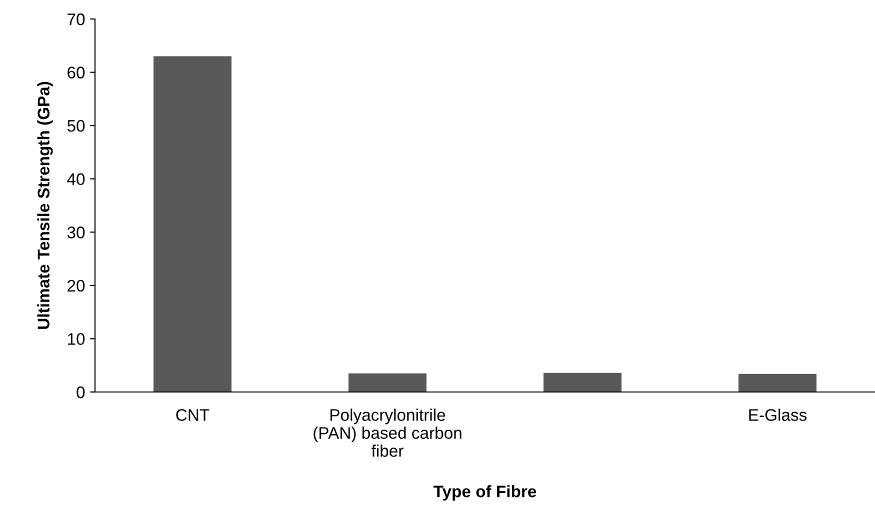  Describe the element at coordinates (76, 19) in the screenshot. I see `y-tick-label: 70` at that location.